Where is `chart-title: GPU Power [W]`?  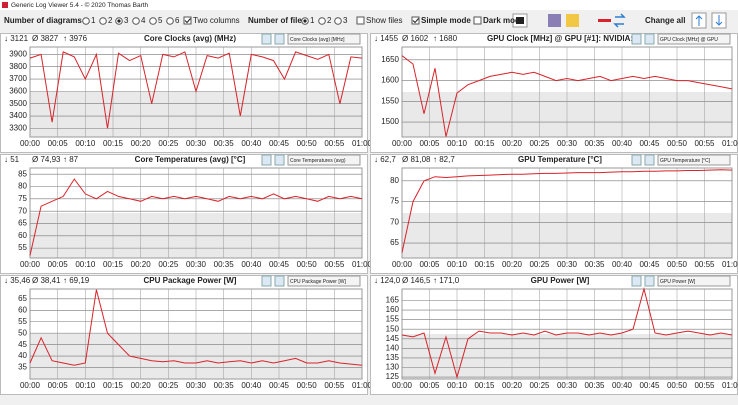 chart-title: GPU Power [W] is located at coordinates (560, 280).